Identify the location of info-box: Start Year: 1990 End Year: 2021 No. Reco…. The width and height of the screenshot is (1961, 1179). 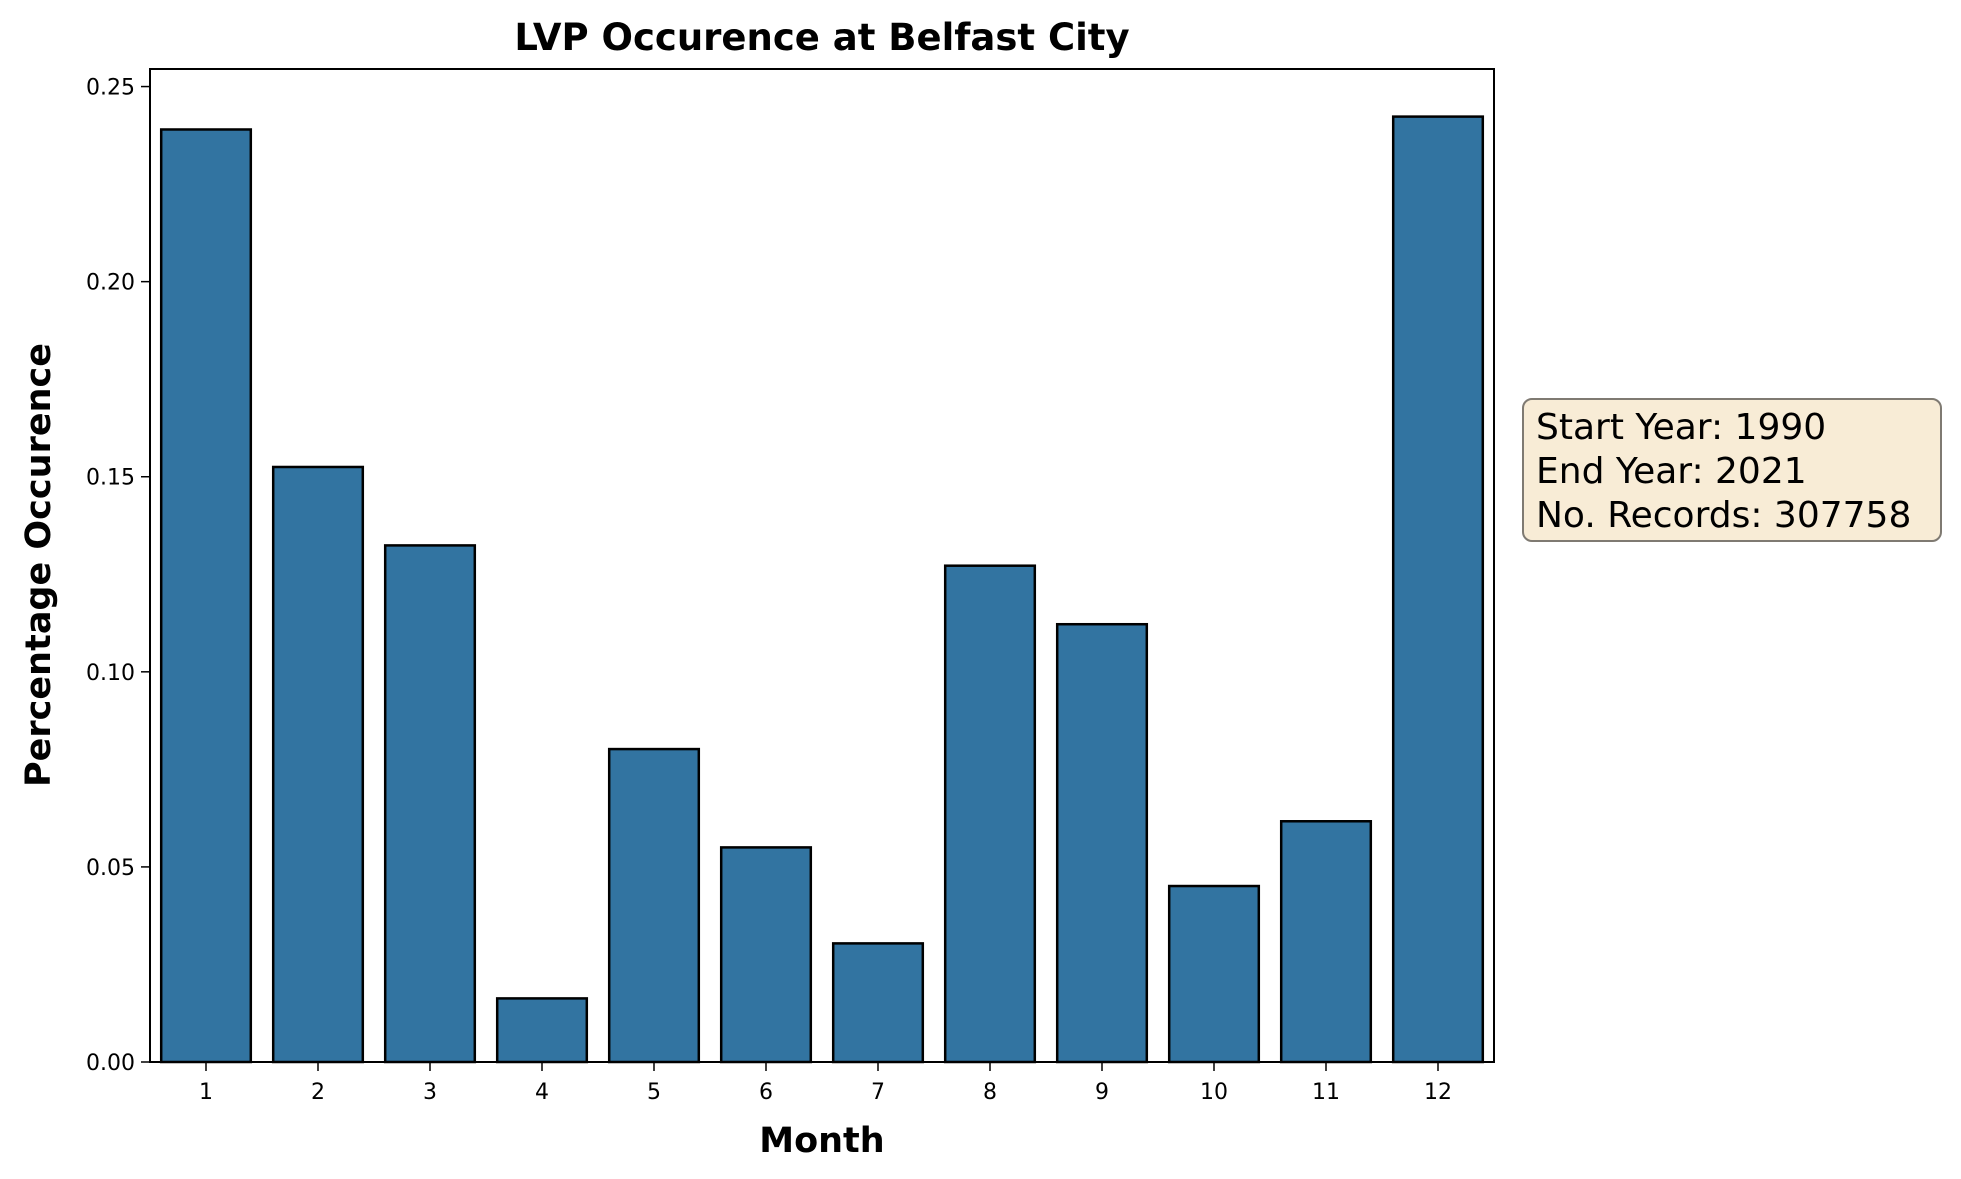
(1732, 470).